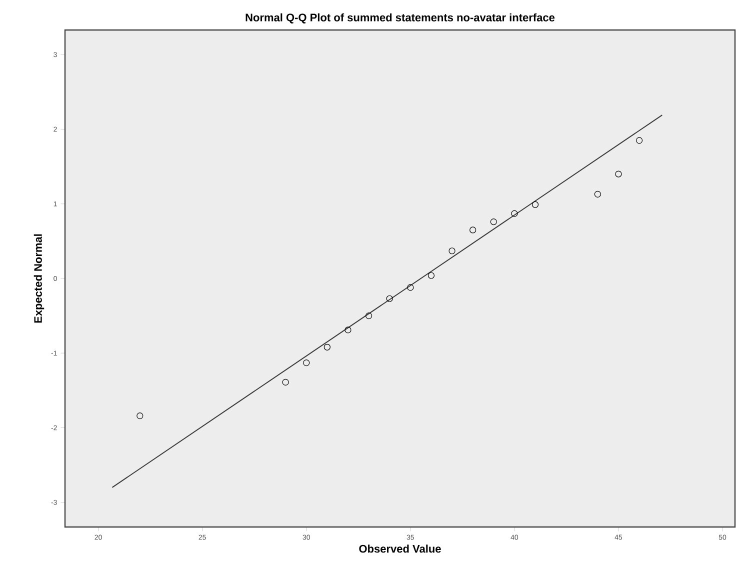 The width and height of the screenshot is (740, 586). I want to click on y-axis-title: Expected Normal, so click(39, 278).